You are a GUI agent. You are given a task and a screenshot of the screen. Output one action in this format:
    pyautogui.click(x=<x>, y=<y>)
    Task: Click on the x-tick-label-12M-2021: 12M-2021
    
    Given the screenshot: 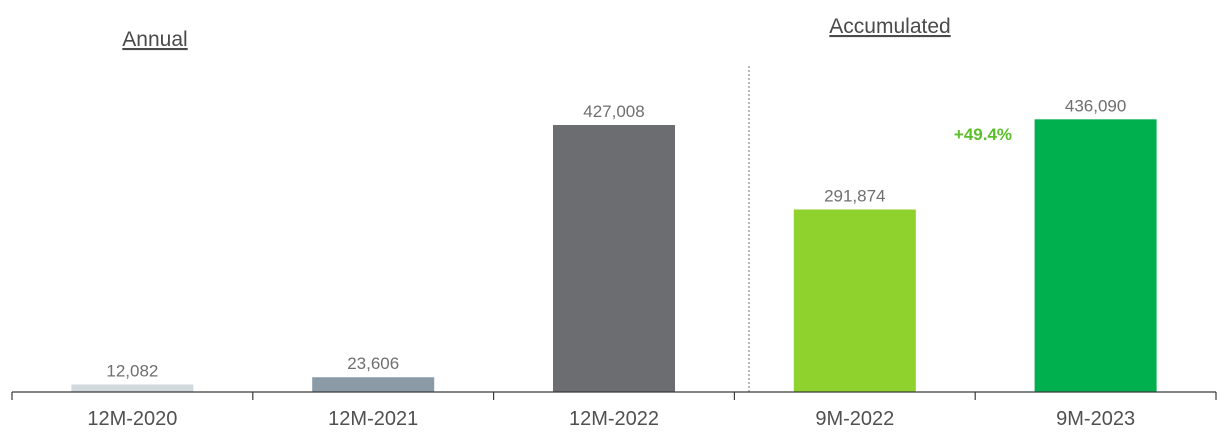 What is the action you would take?
    pyautogui.click(x=373, y=419)
    